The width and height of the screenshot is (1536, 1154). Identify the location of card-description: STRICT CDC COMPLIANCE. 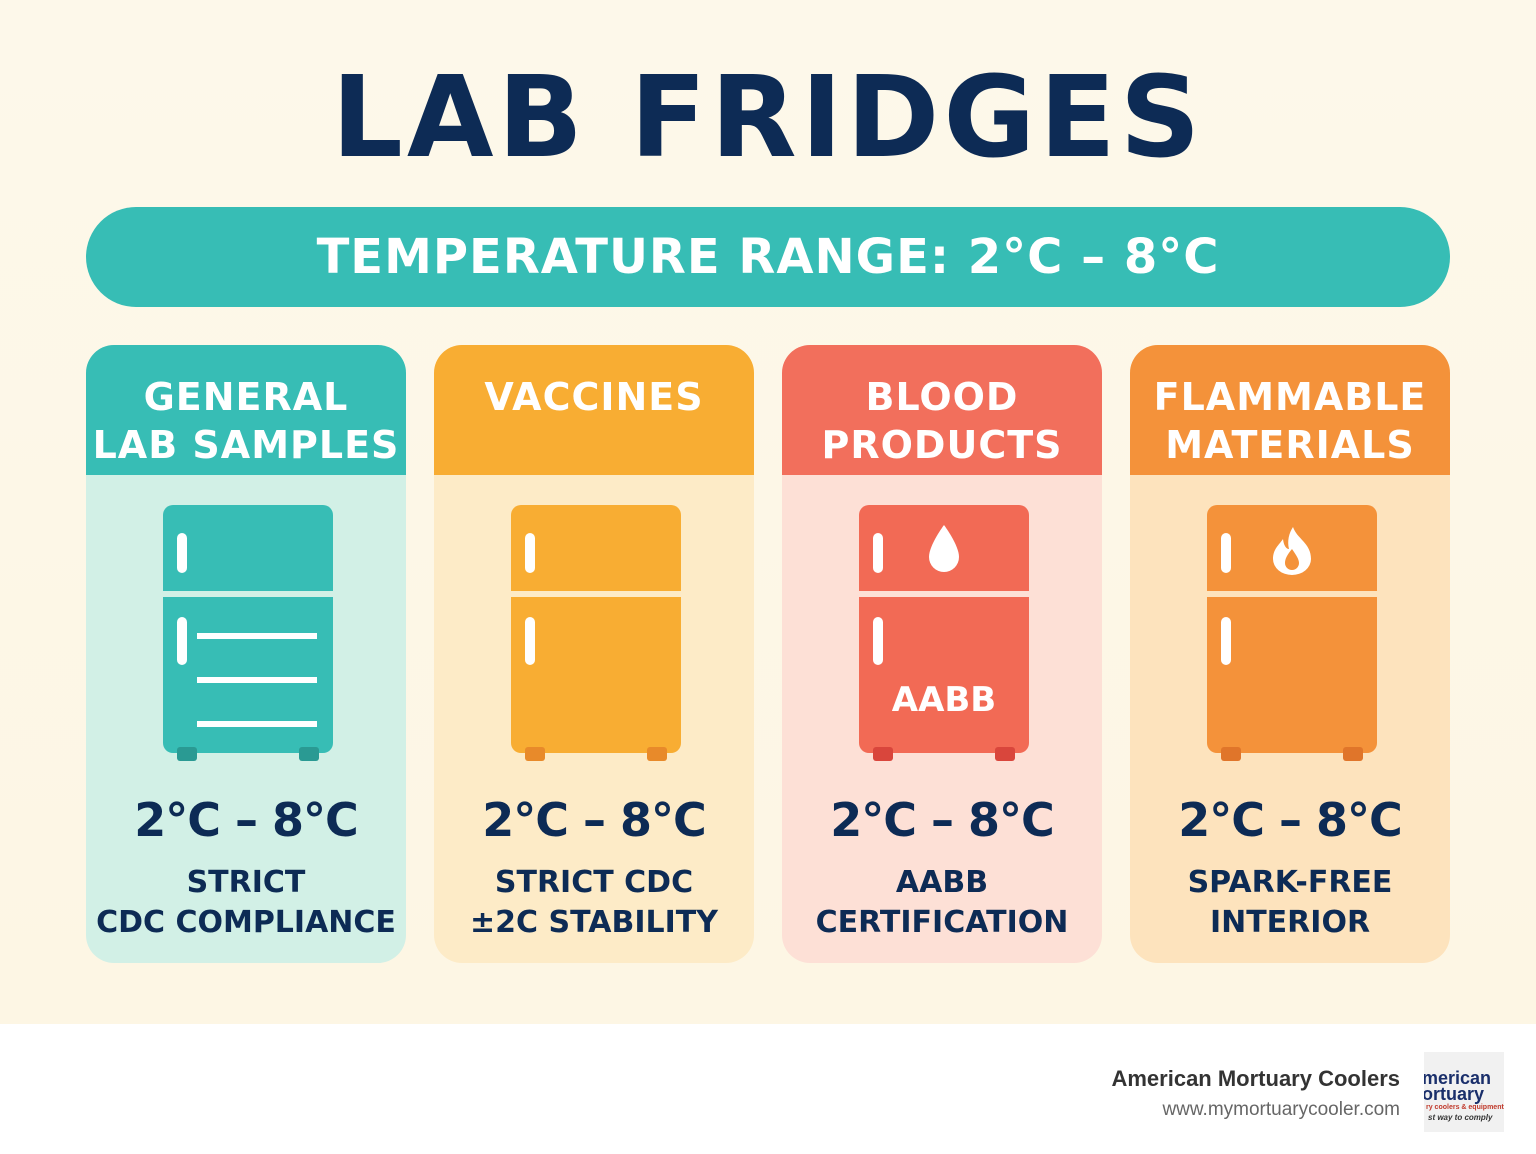
(246, 903).